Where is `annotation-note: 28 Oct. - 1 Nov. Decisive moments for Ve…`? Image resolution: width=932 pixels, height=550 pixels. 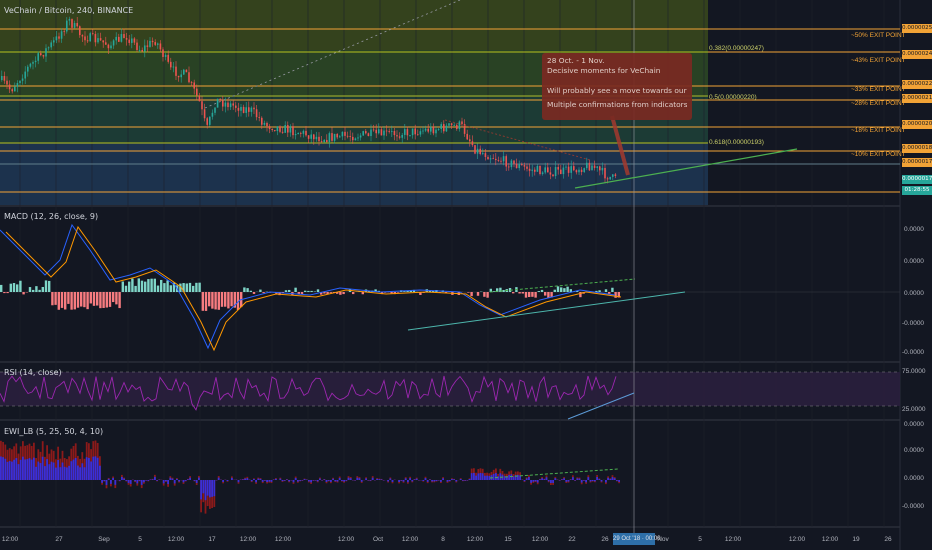 annotation-note: 28 Oct. - 1 Nov. Decisive moments for Ve… is located at coordinates (617, 86).